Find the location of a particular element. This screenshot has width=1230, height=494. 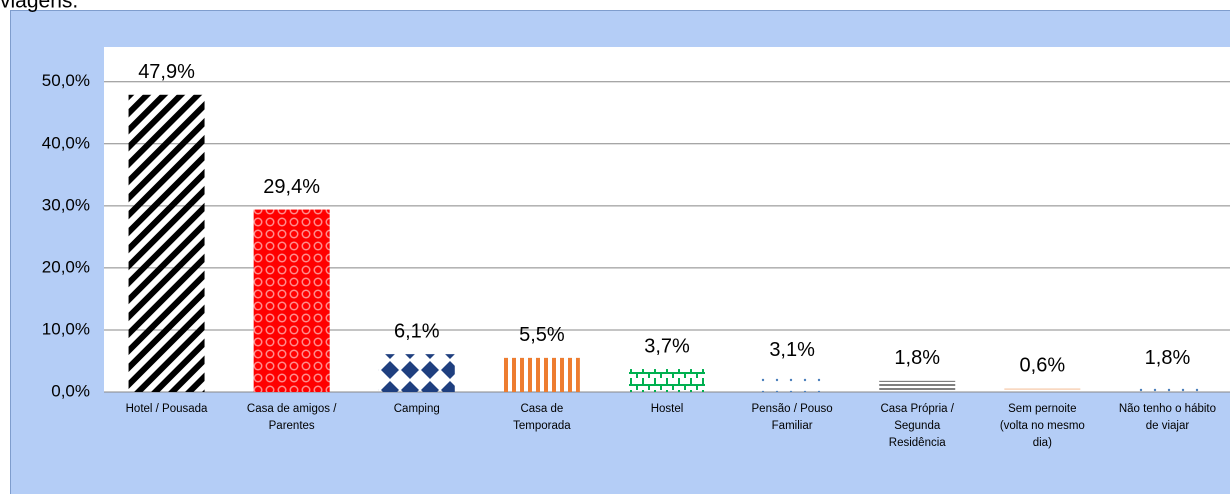

x-tick-label: Hotel / Pousada is located at coordinates (166, 409).